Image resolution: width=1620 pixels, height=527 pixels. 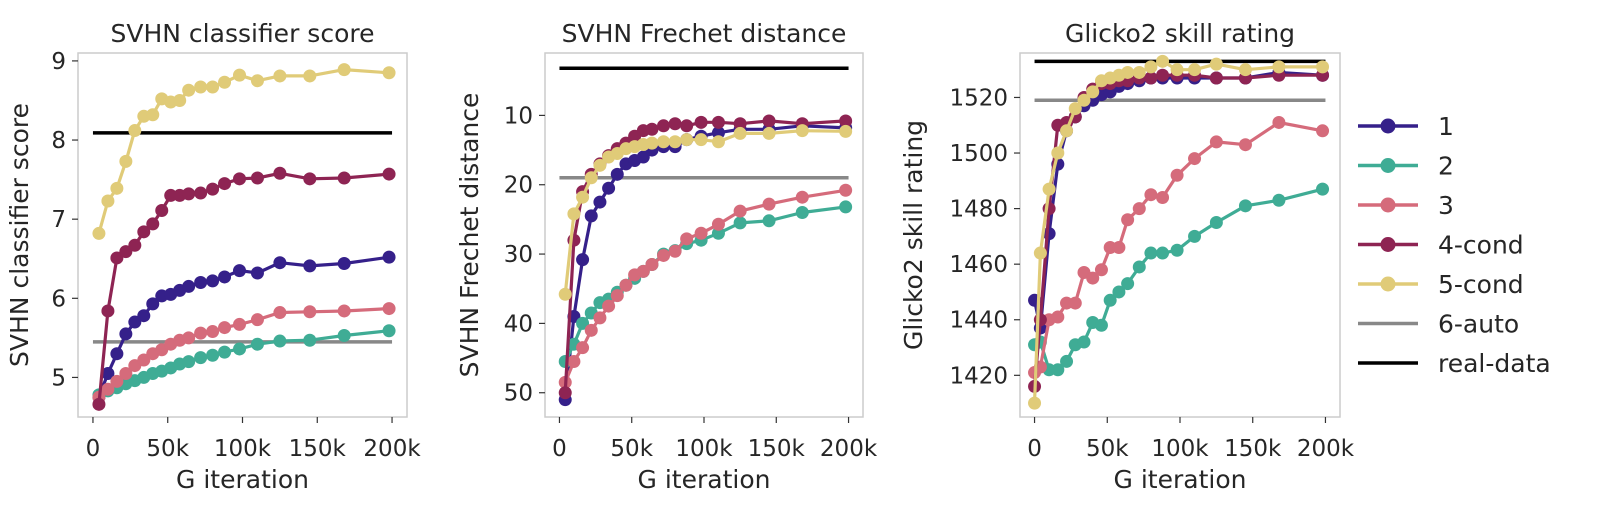 I want to click on y-tick-label: 9, so click(x=58, y=62).